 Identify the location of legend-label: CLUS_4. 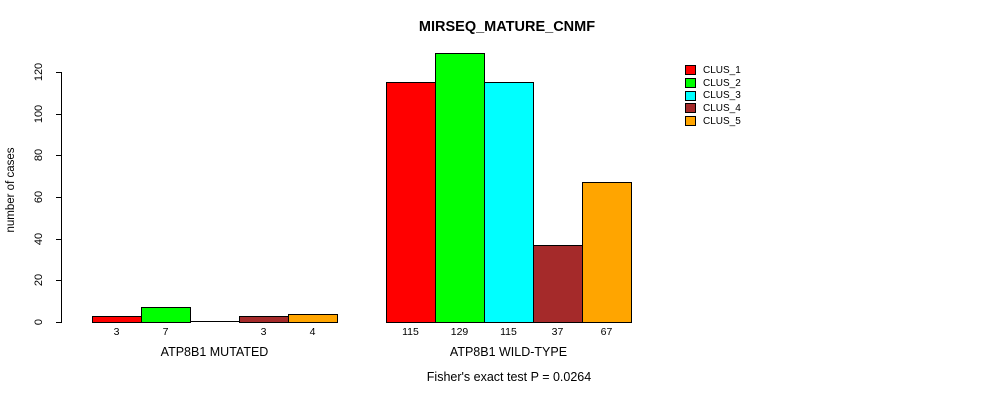
(722, 108).